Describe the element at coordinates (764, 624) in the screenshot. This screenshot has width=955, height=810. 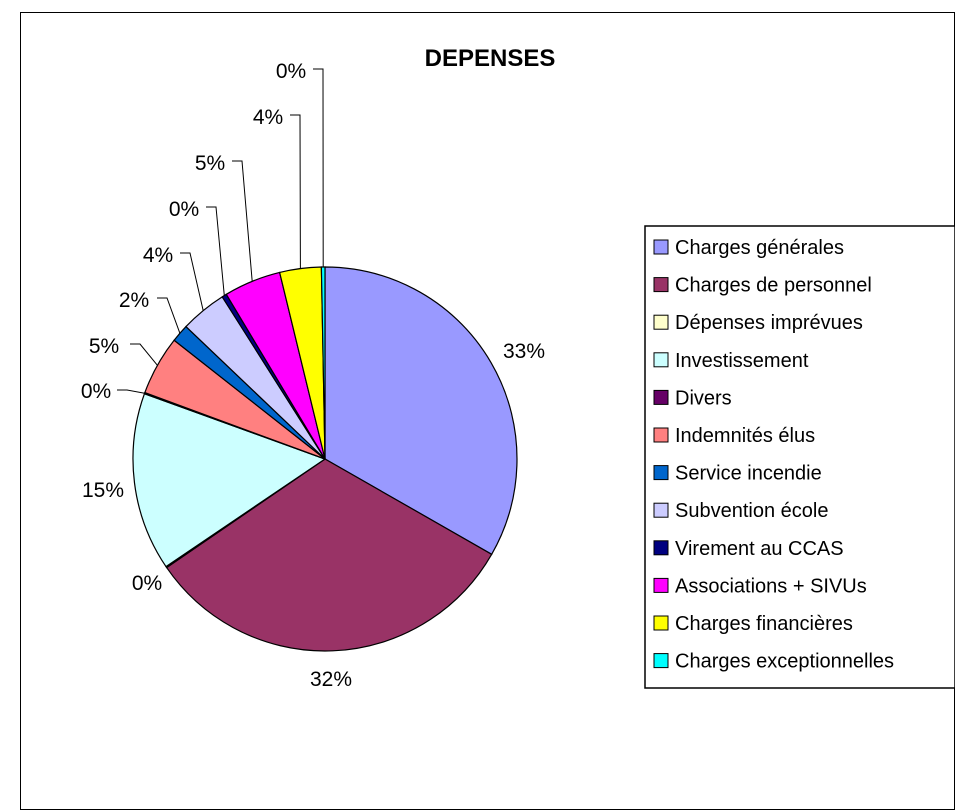
I see `legend-label-11: Charges financières` at that location.